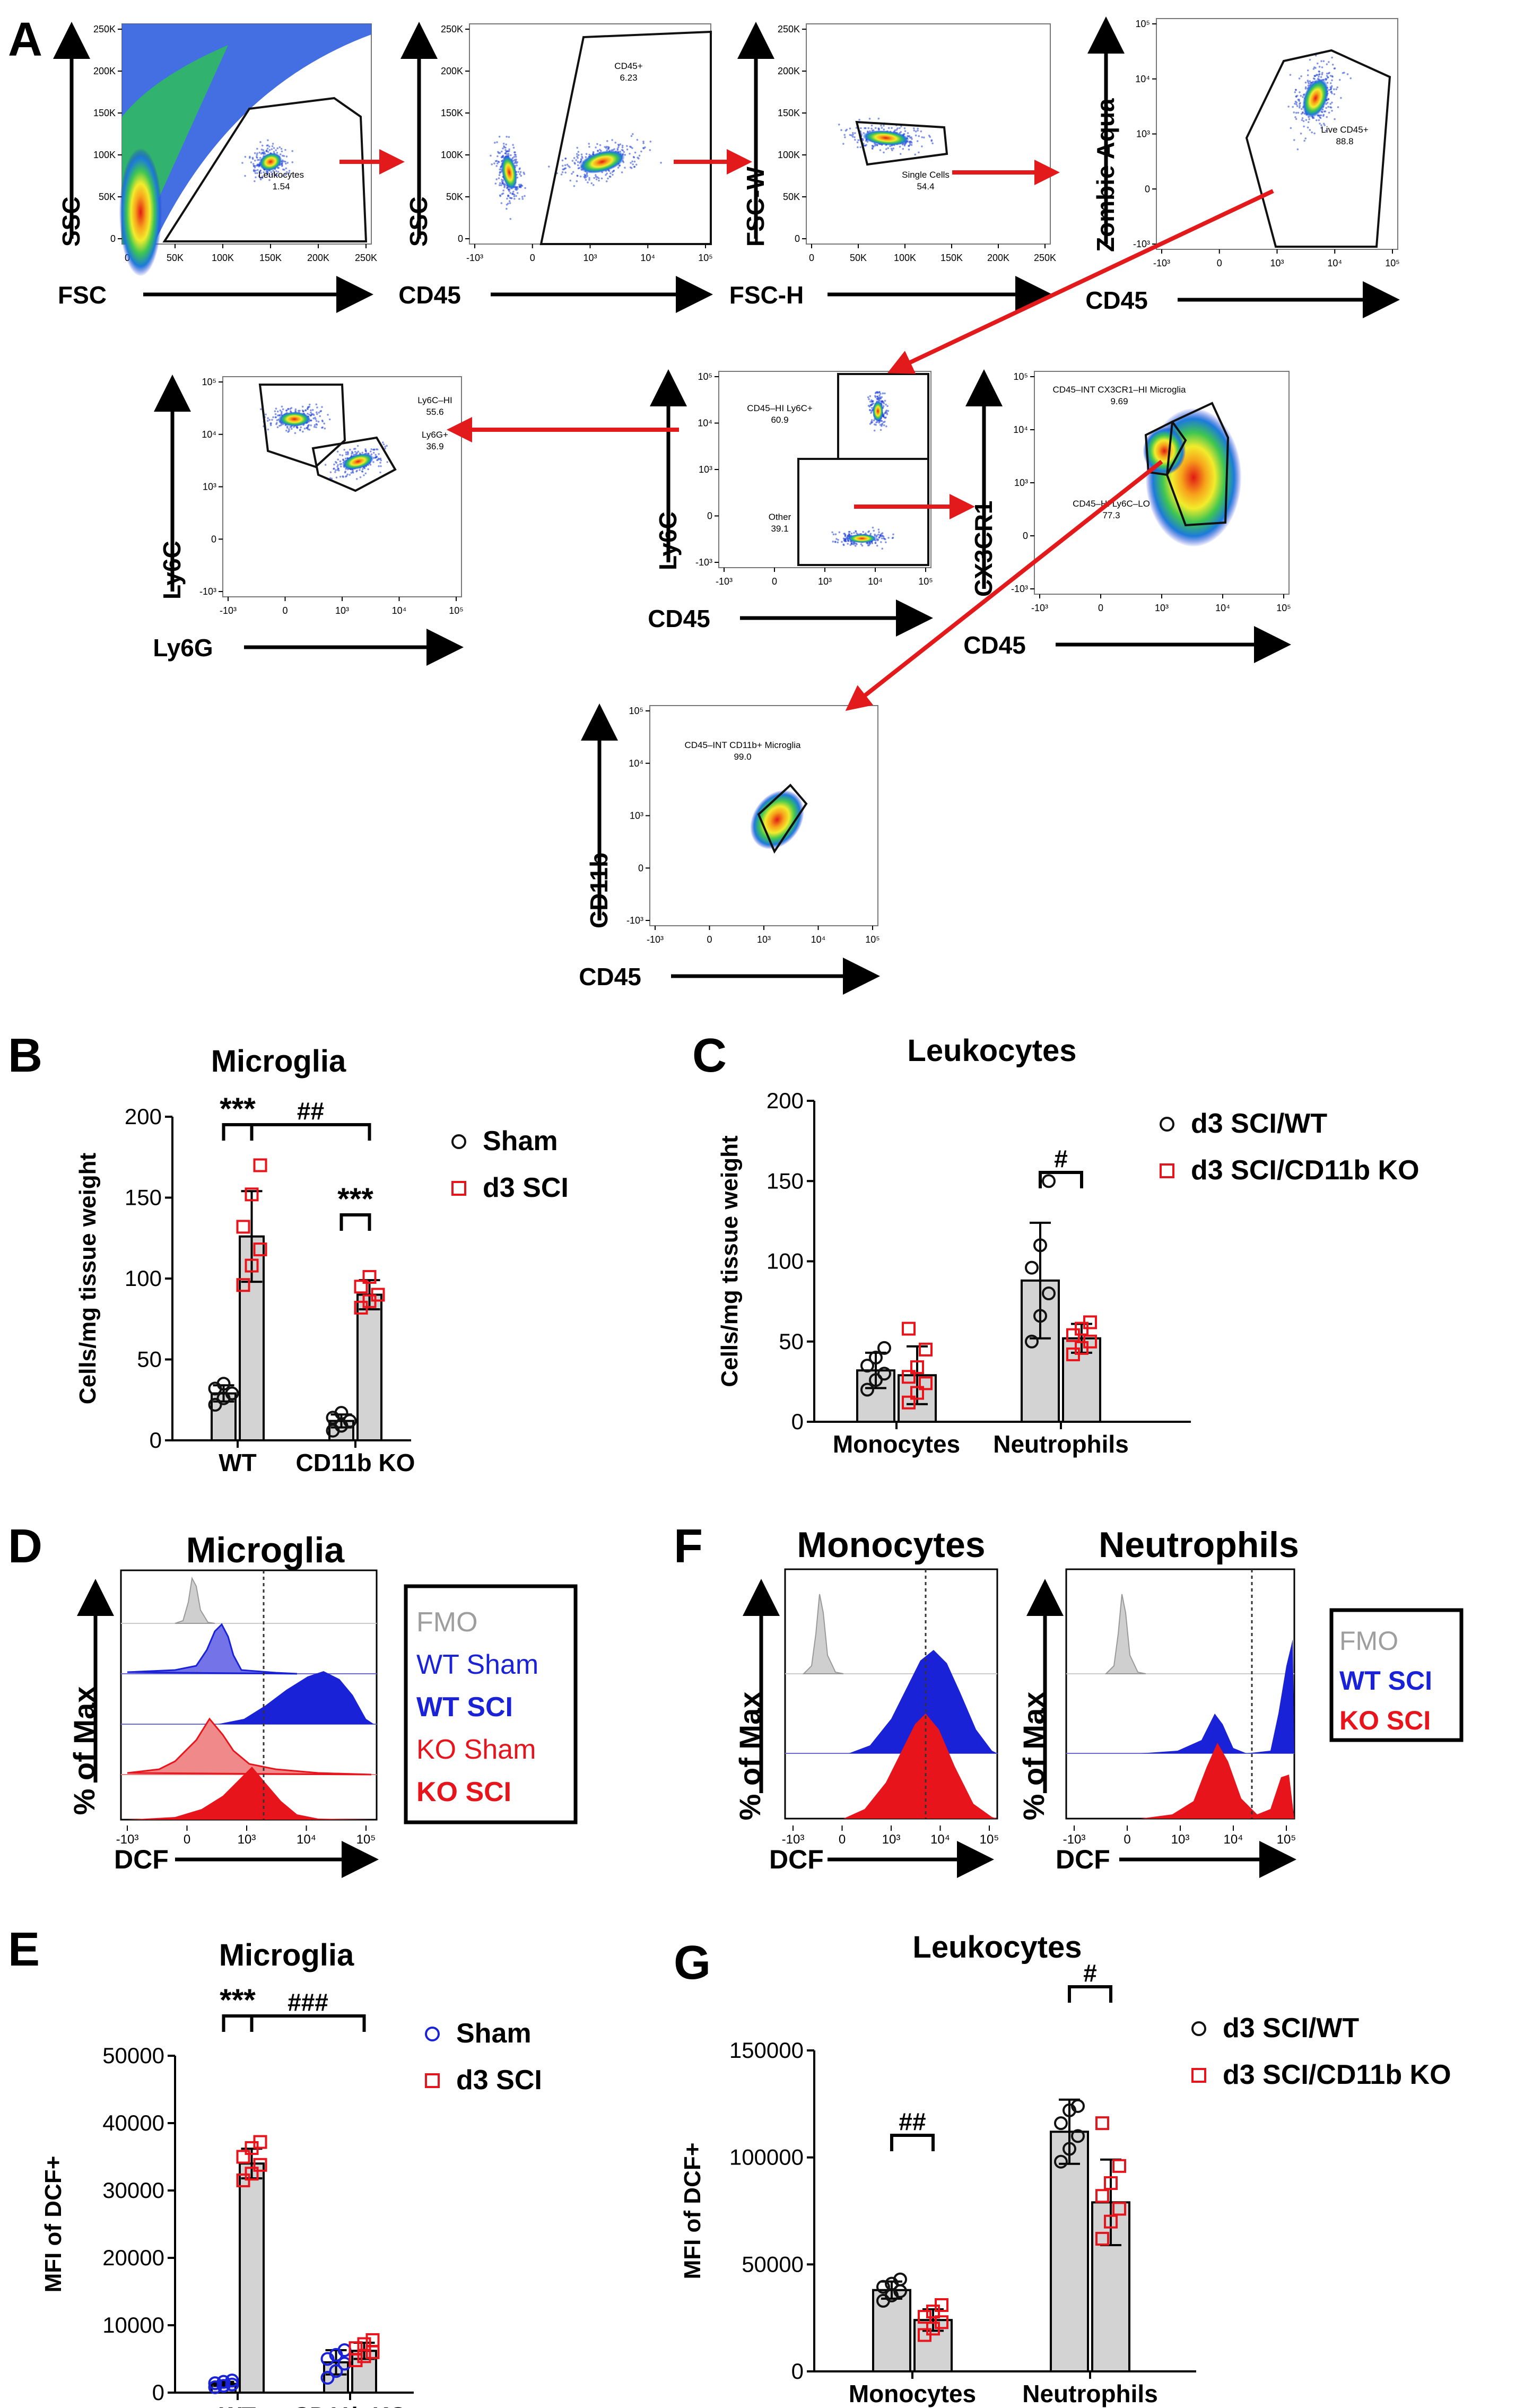 This screenshot has width=1524, height=2408. What do you see at coordinates (458, 1141) in the screenshot?
I see `legend-marker` at bounding box center [458, 1141].